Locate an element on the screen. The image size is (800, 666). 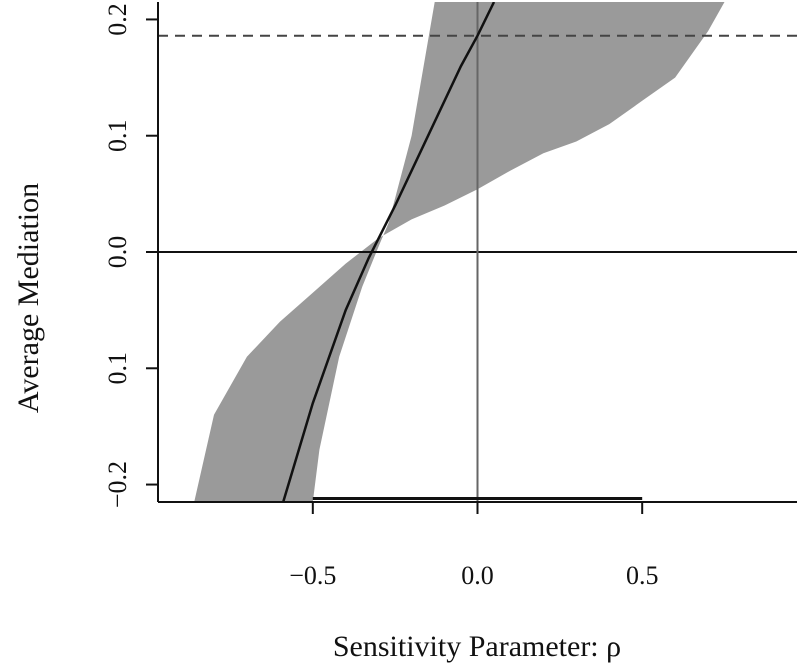
x-tick-label: 0.5 is located at coordinates (642, 575).